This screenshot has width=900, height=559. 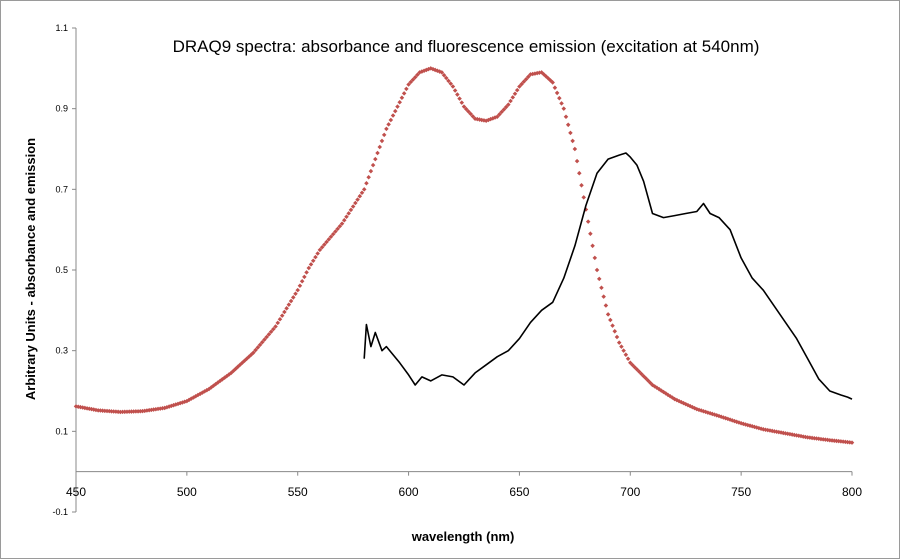 What do you see at coordinates (61, 109) in the screenshot?
I see `y-tick-label: 0.9` at bounding box center [61, 109].